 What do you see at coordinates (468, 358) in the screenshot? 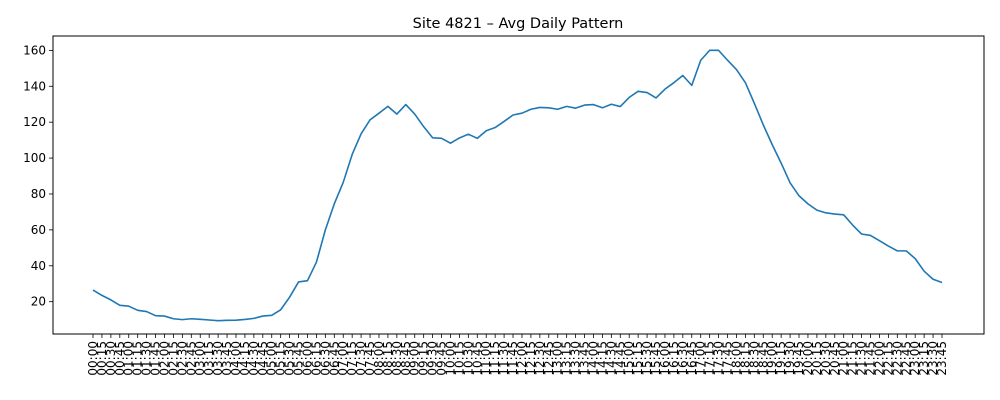
I see `x-tick-label: 10:30` at bounding box center [468, 358].